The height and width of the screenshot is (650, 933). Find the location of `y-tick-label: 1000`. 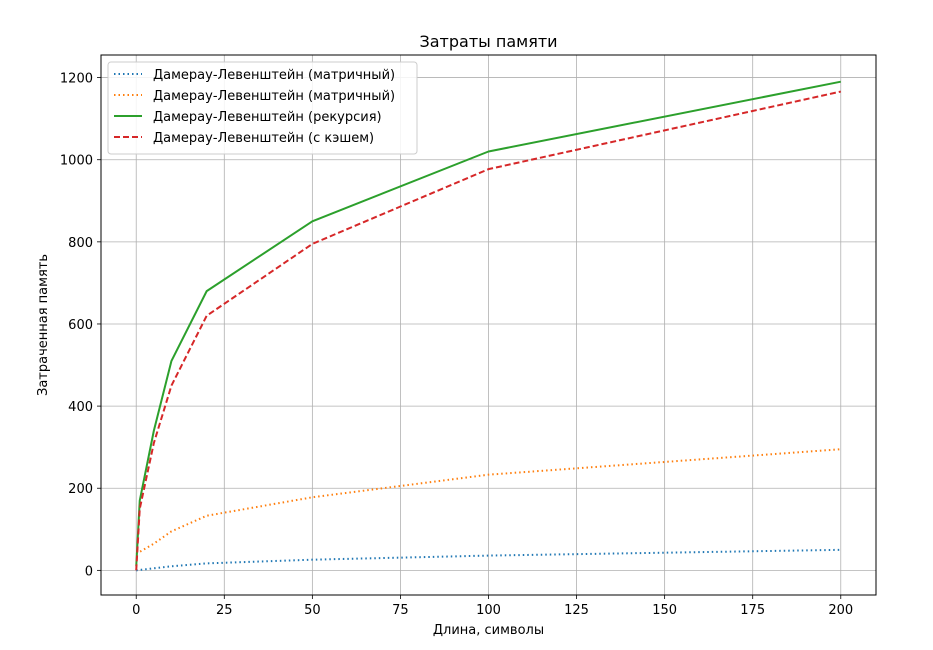

y-tick-label: 1000 is located at coordinates (76, 161).